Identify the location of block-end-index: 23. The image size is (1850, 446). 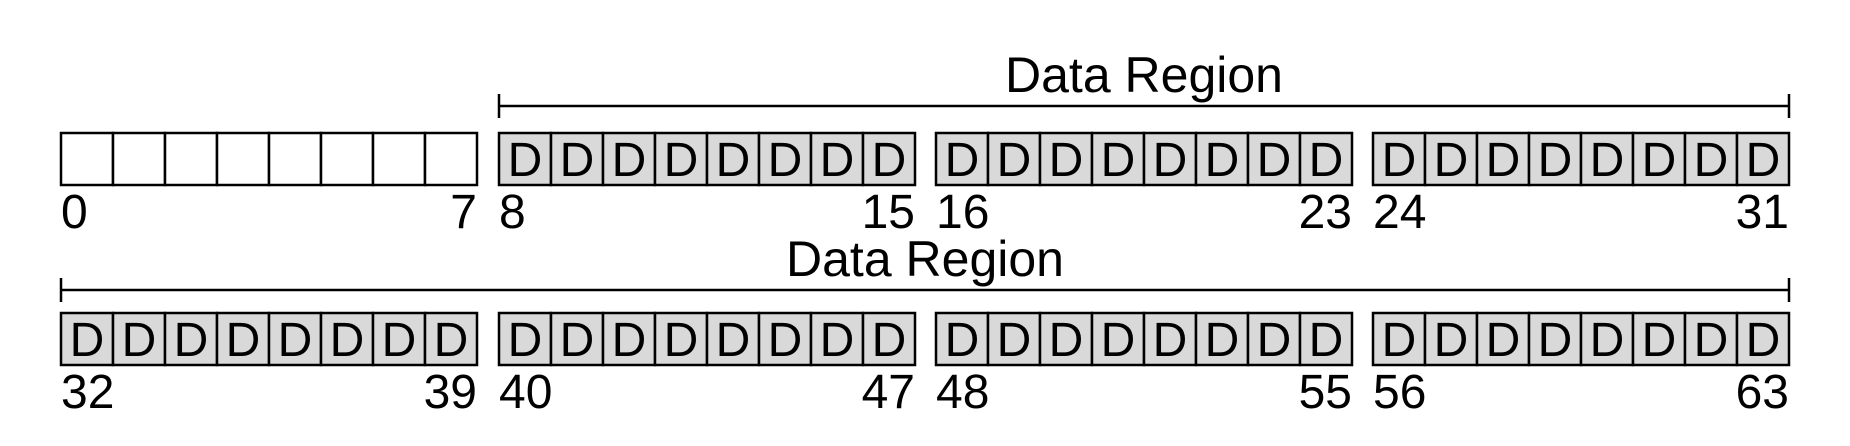
(1325, 212).